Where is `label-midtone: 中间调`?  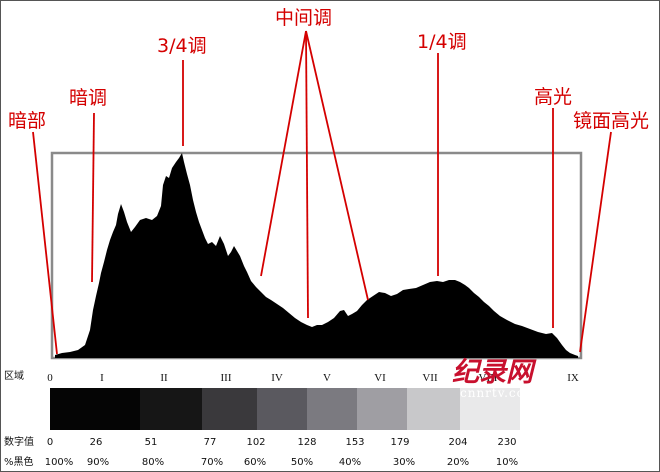 label-midtone: 中间调 is located at coordinates (303, 18).